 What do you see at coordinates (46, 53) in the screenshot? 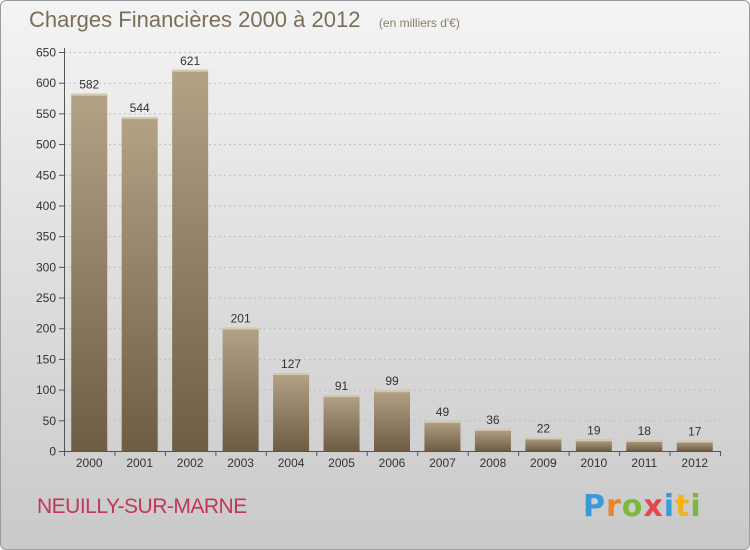
I see `y-tick-label: 650` at bounding box center [46, 53].